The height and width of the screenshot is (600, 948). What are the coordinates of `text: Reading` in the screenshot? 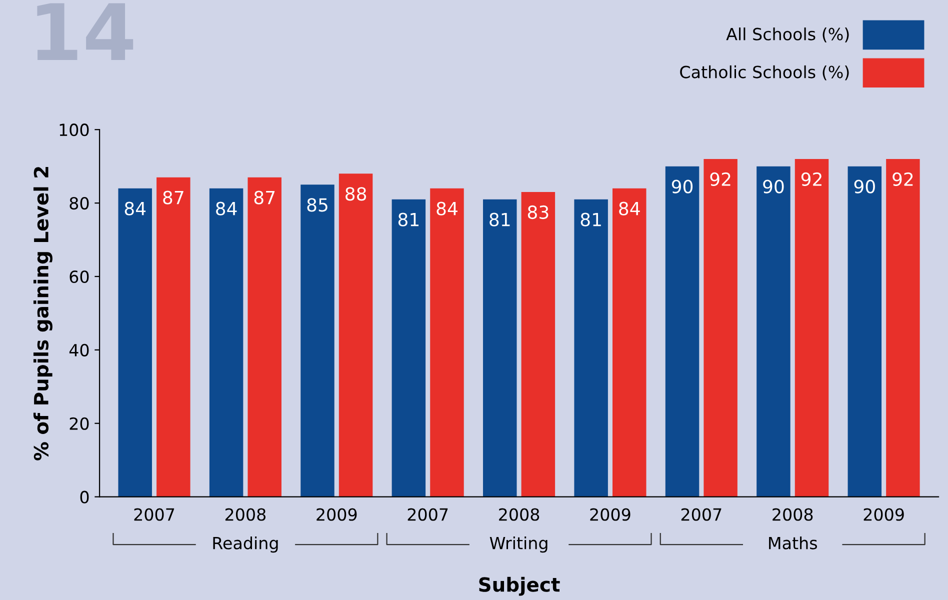 It's located at (245, 544).